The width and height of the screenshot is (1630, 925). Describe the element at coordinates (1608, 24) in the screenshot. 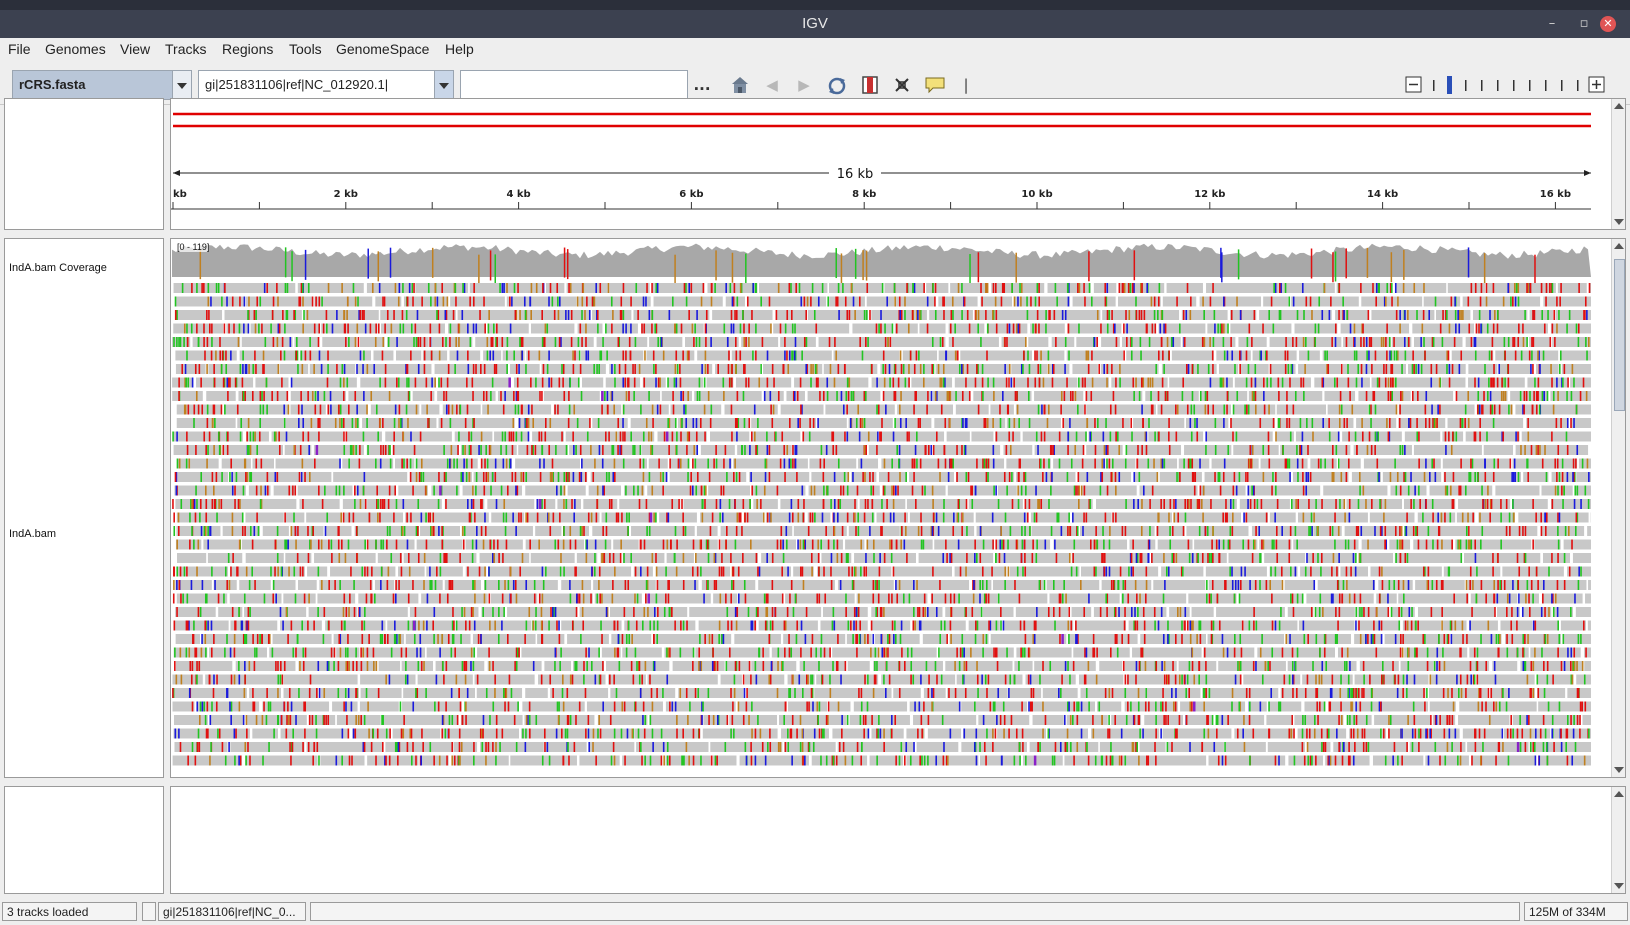

I see `close-button: ✕` at that location.